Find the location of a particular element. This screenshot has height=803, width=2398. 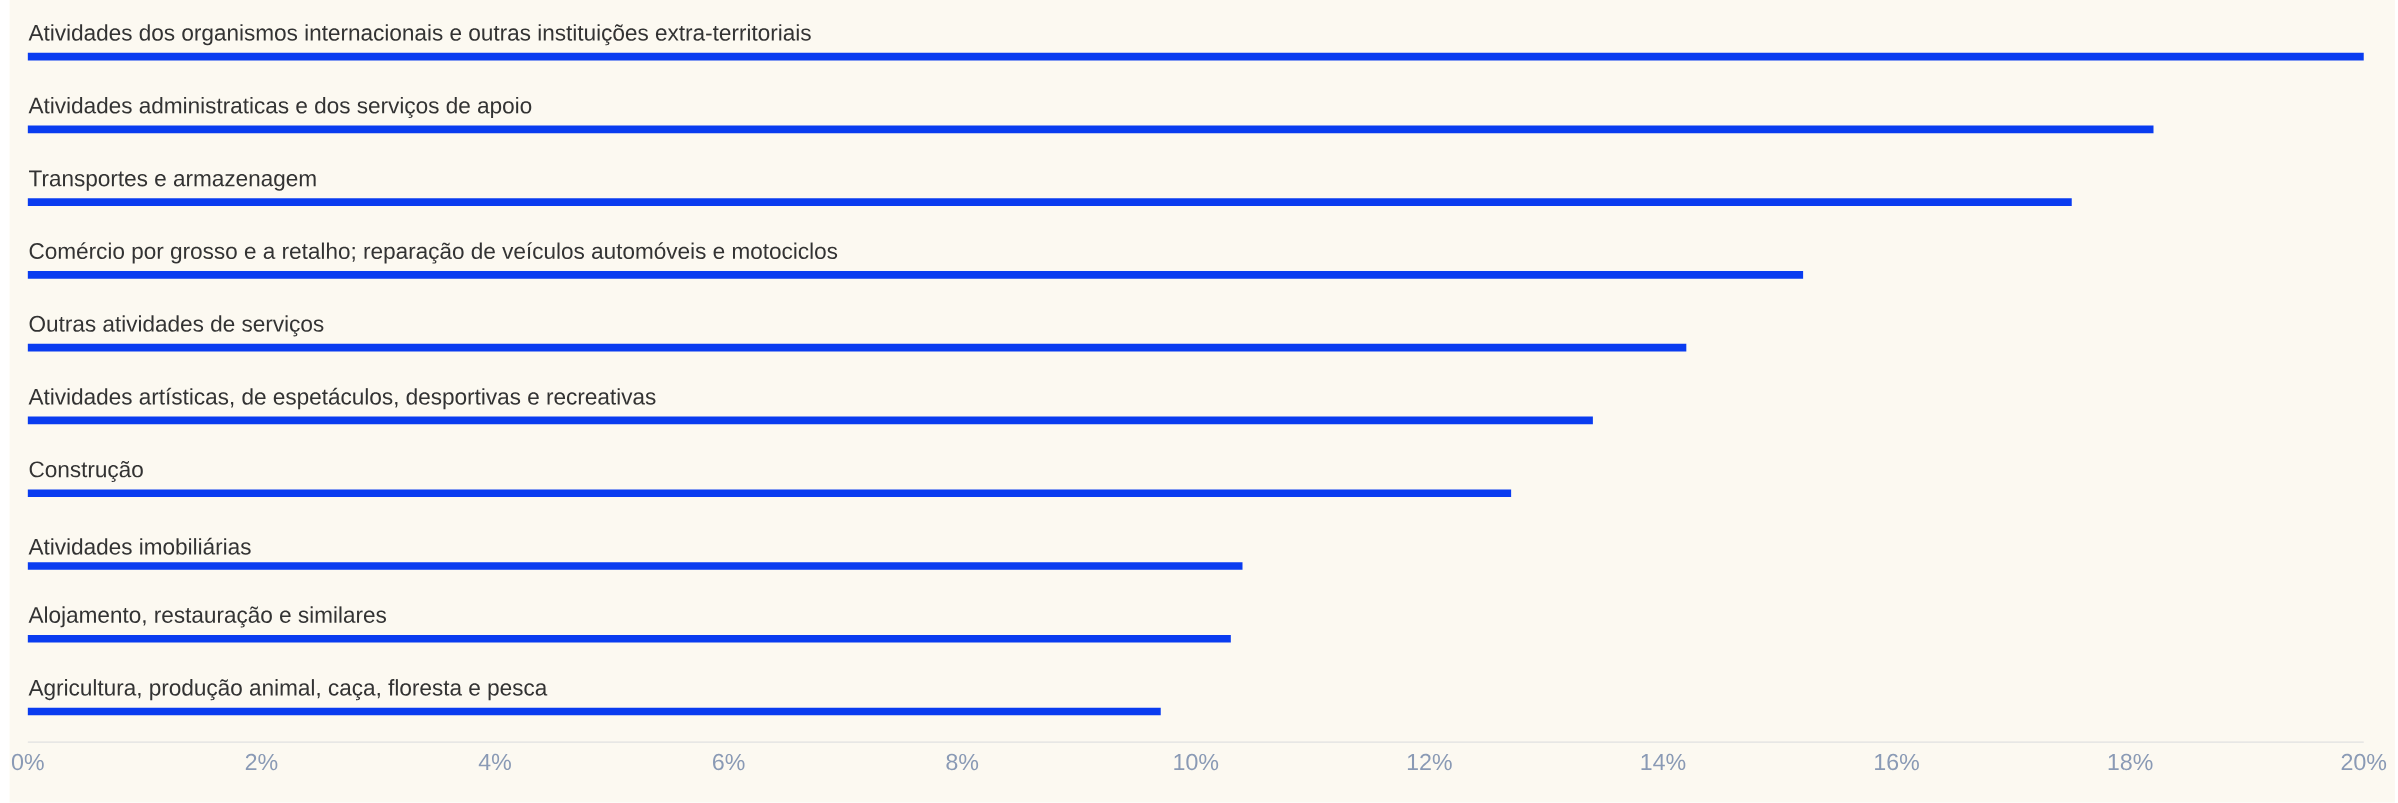

x-tick-label: 18% is located at coordinates (2130, 762).